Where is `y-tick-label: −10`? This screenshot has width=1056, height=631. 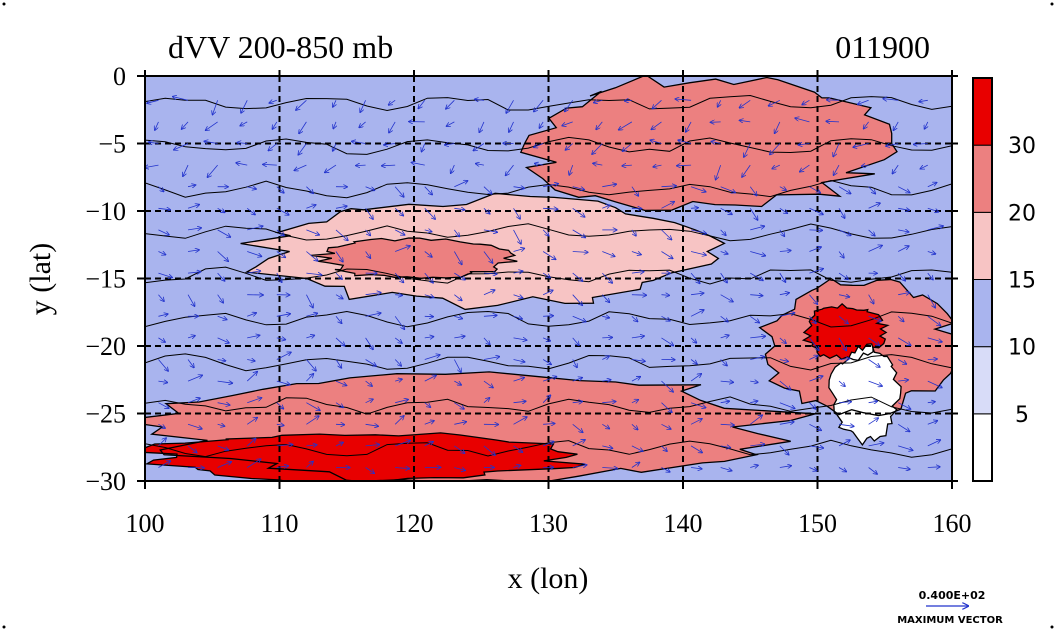 y-tick-label: −10 is located at coordinates (105, 211).